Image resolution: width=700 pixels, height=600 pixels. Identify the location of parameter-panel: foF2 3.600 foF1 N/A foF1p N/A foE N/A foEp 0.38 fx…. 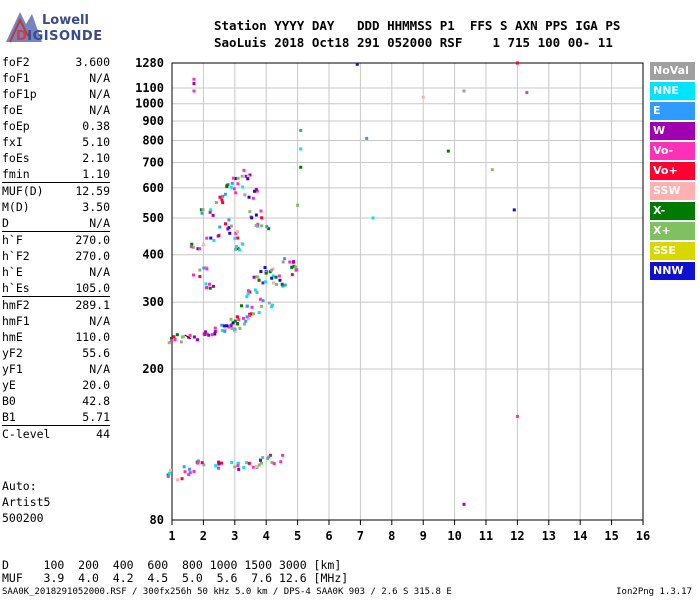
(56, 248).